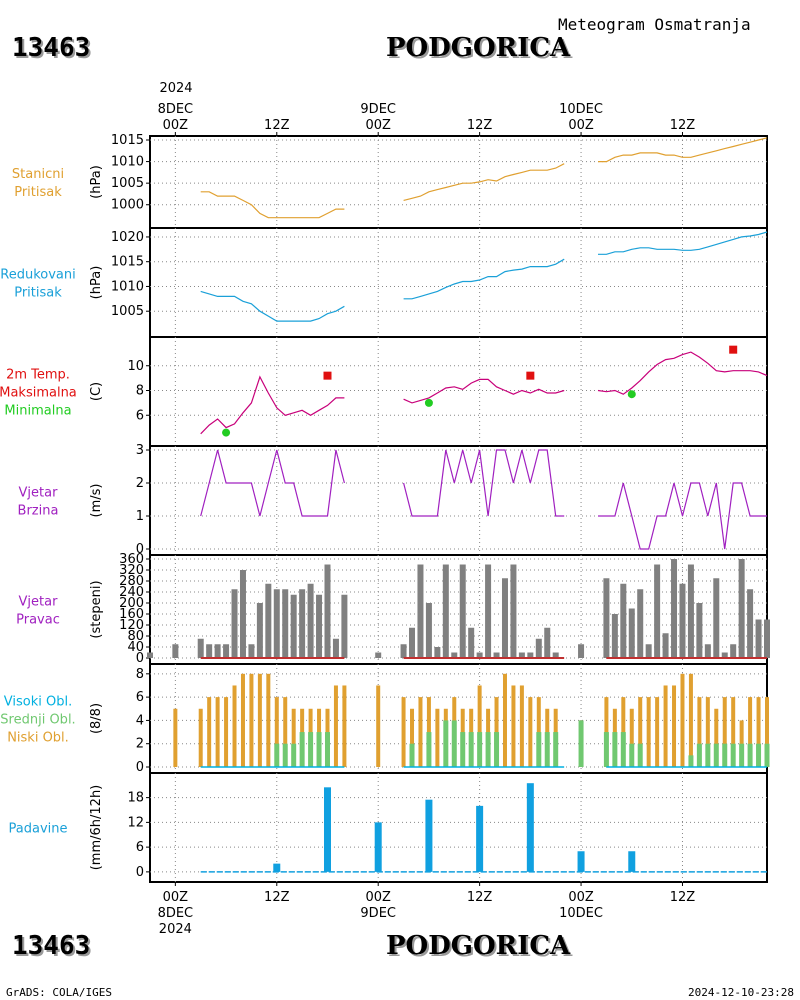 Image resolution: width=800 pixels, height=1000 pixels. What do you see at coordinates (131, 592) in the screenshot?
I see `y-tick-label: 240` at bounding box center [131, 592].